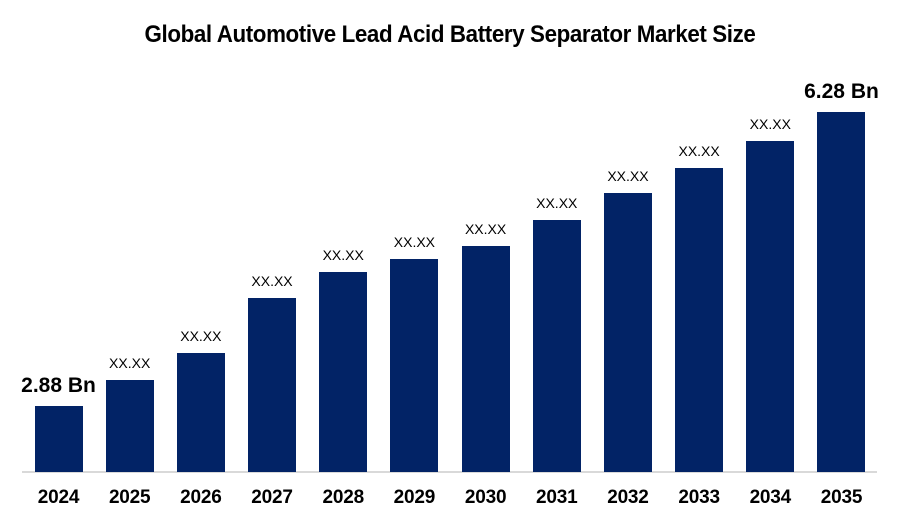 This screenshot has width=900, height=525. Describe the element at coordinates (841, 292) in the screenshot. I see `bar-2035` at that location.